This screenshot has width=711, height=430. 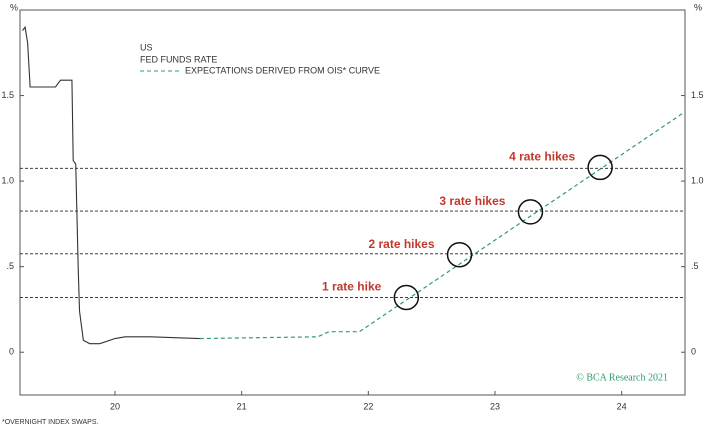 I want to click on x-tick-label: 20, so click(x=115, y=406).